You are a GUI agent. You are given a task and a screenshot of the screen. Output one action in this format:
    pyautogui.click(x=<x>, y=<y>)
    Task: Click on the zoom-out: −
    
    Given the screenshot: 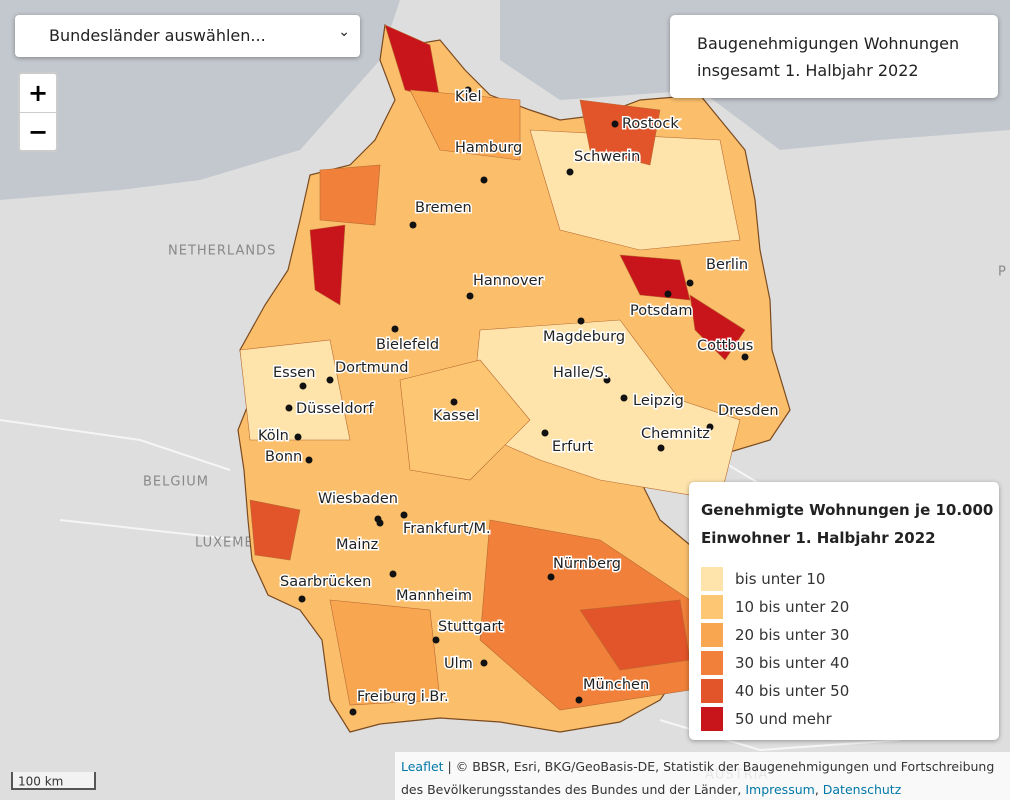 What is the action you would take?
    pyautogui.click(x=38, y=132)
    